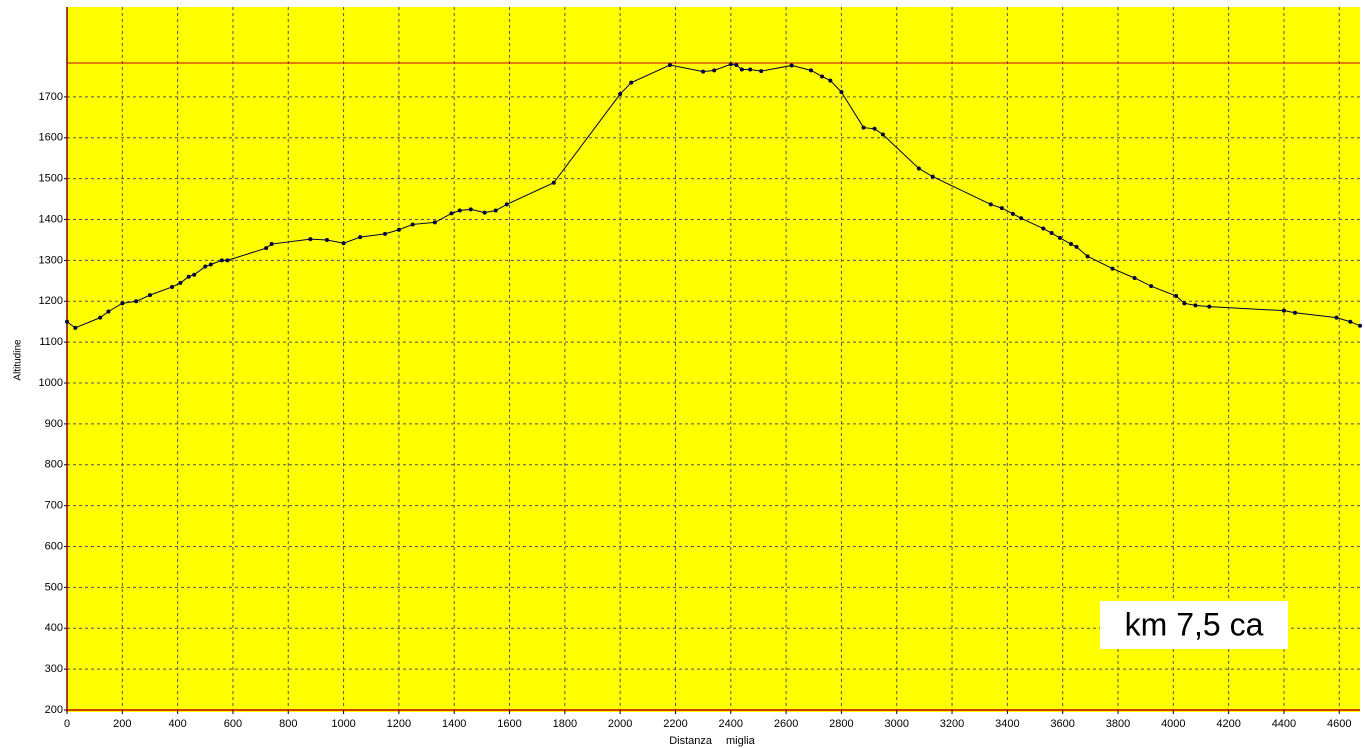  What do you see at coordinates (51, 138) in the screenshot?
I see `y-tick-label: 1600` at bounding box center [51, 138].